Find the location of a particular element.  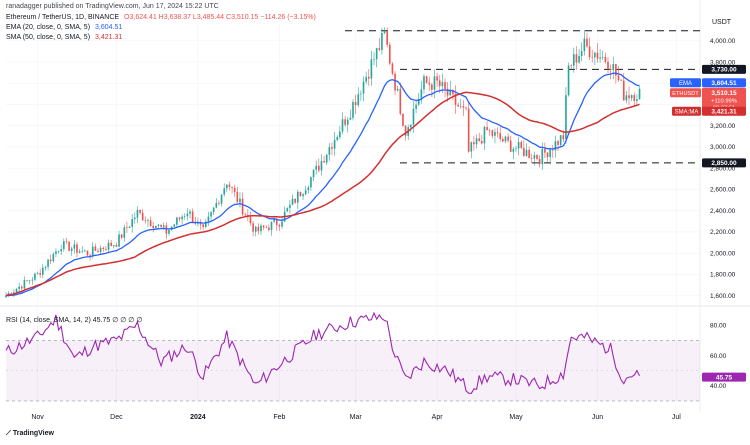

ema-name-box is located at coordinates (685, 83).